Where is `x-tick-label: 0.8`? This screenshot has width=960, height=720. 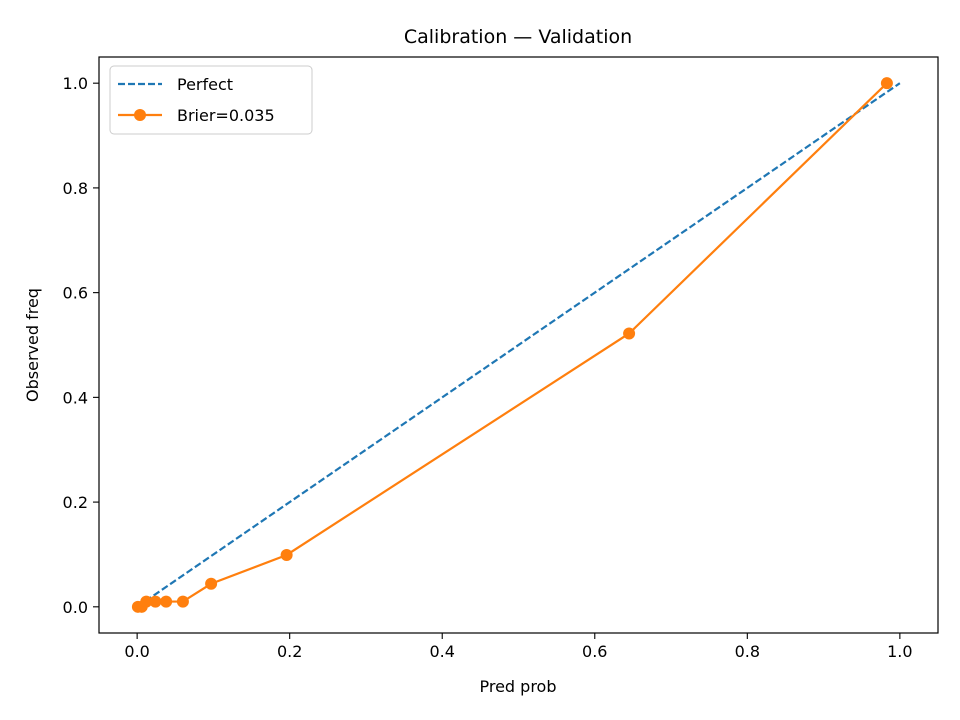 x-tick-label: 0.8 is located at coordinates (747, 651).